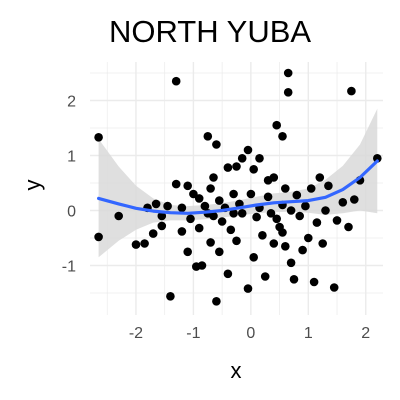 Image resolution: width=400 pixels, height=400 pixels. Describe the element at coordinates (236, 370) in the screenshot. I see `x-axis-label: x` at that location.